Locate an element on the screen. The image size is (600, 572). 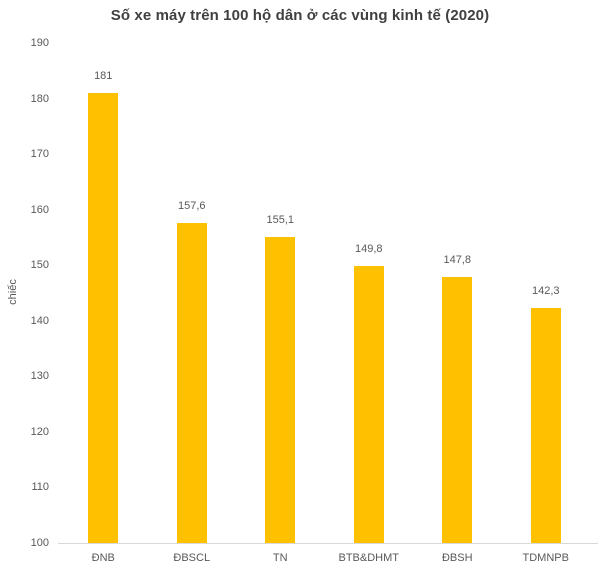
y-axis-tick-label: 120 is located at coordinates (39, 431).